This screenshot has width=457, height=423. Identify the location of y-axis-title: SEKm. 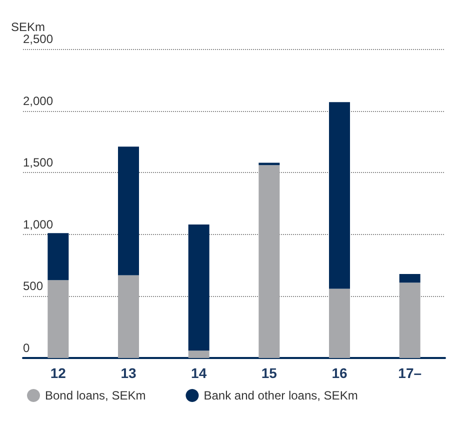
(28, 27).